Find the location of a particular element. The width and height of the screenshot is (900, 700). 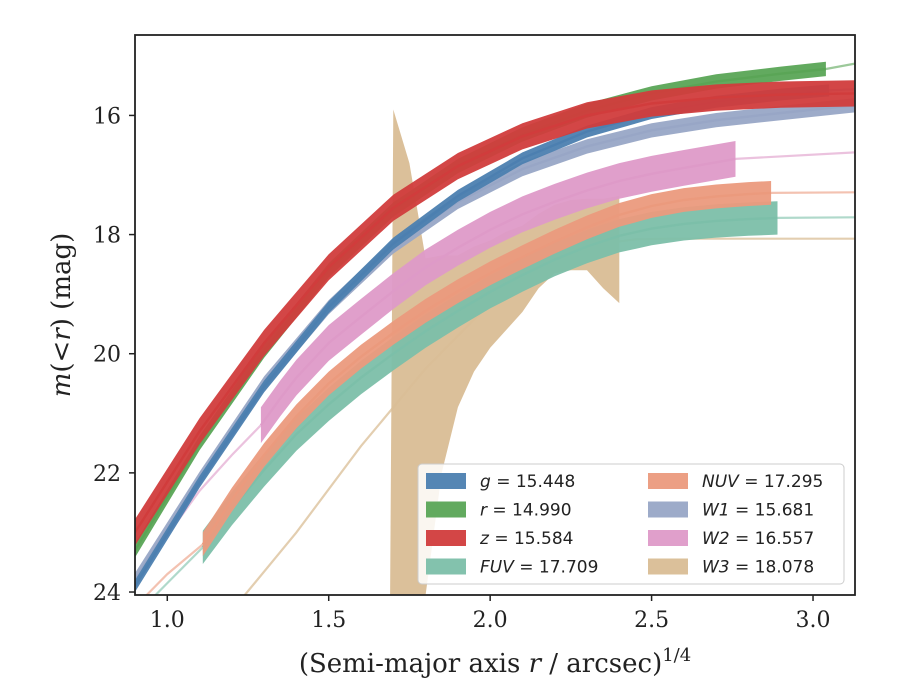

y-tick-label: 22 is located at coordinates (107, 474).